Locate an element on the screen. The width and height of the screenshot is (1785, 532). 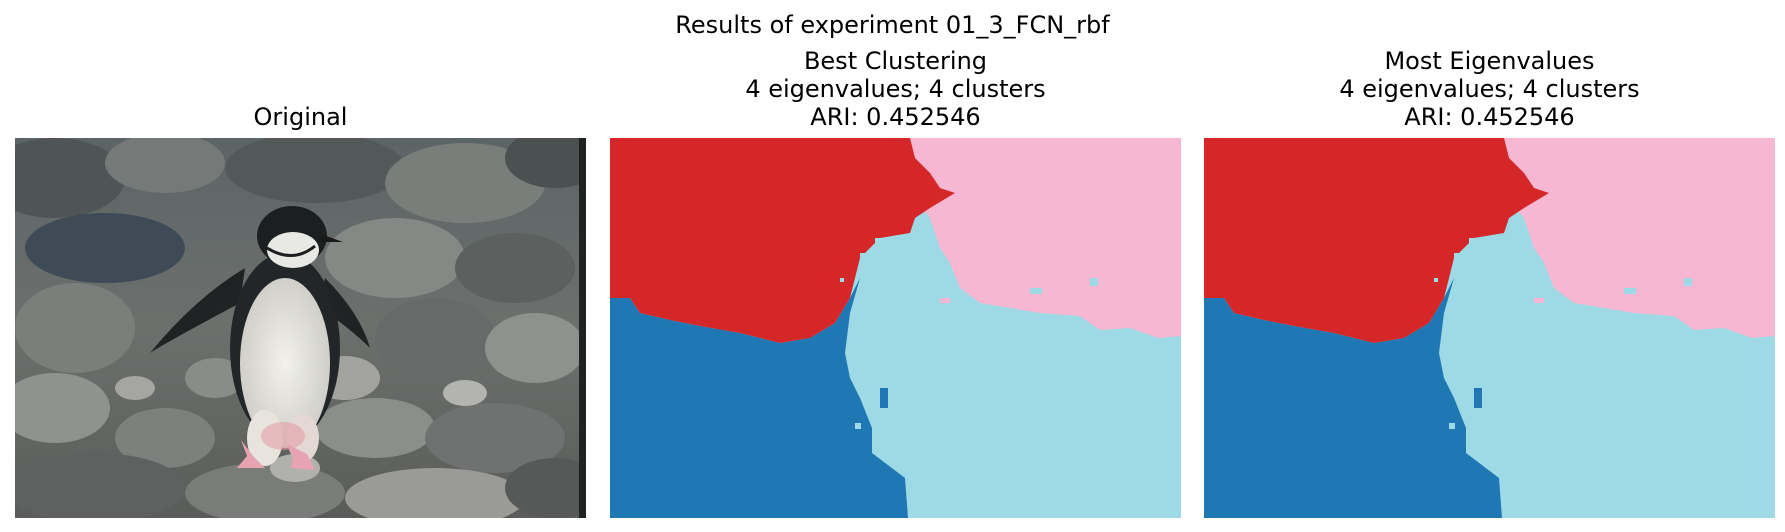
title-line: Best Clustering is located at coordinates (895, 61).